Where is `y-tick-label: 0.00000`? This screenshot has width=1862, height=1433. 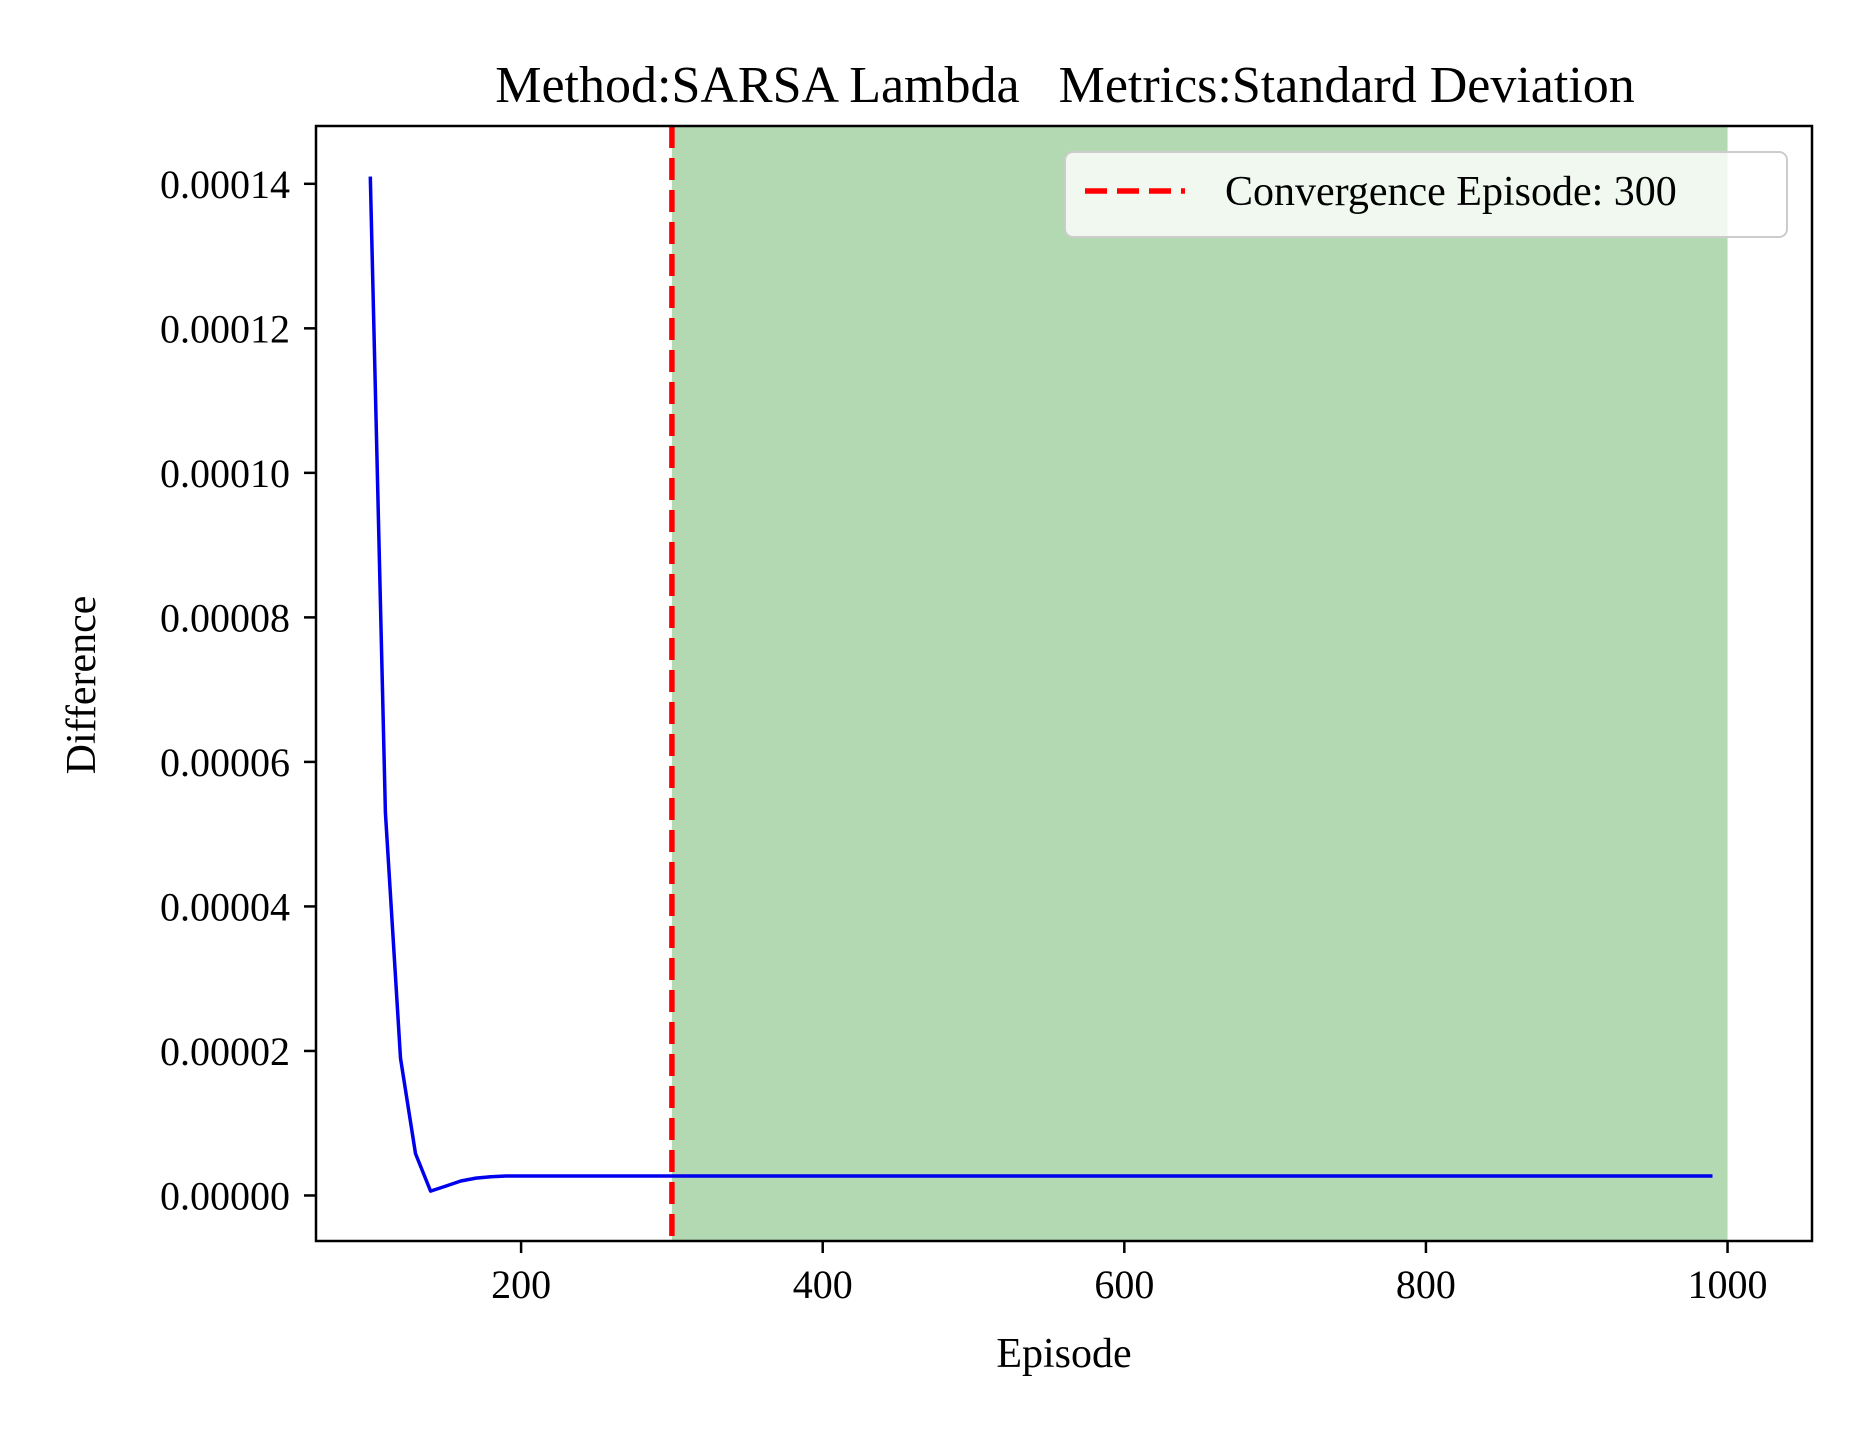 y-tick-label: 0.00000 is located at coordinates (225, 1195).